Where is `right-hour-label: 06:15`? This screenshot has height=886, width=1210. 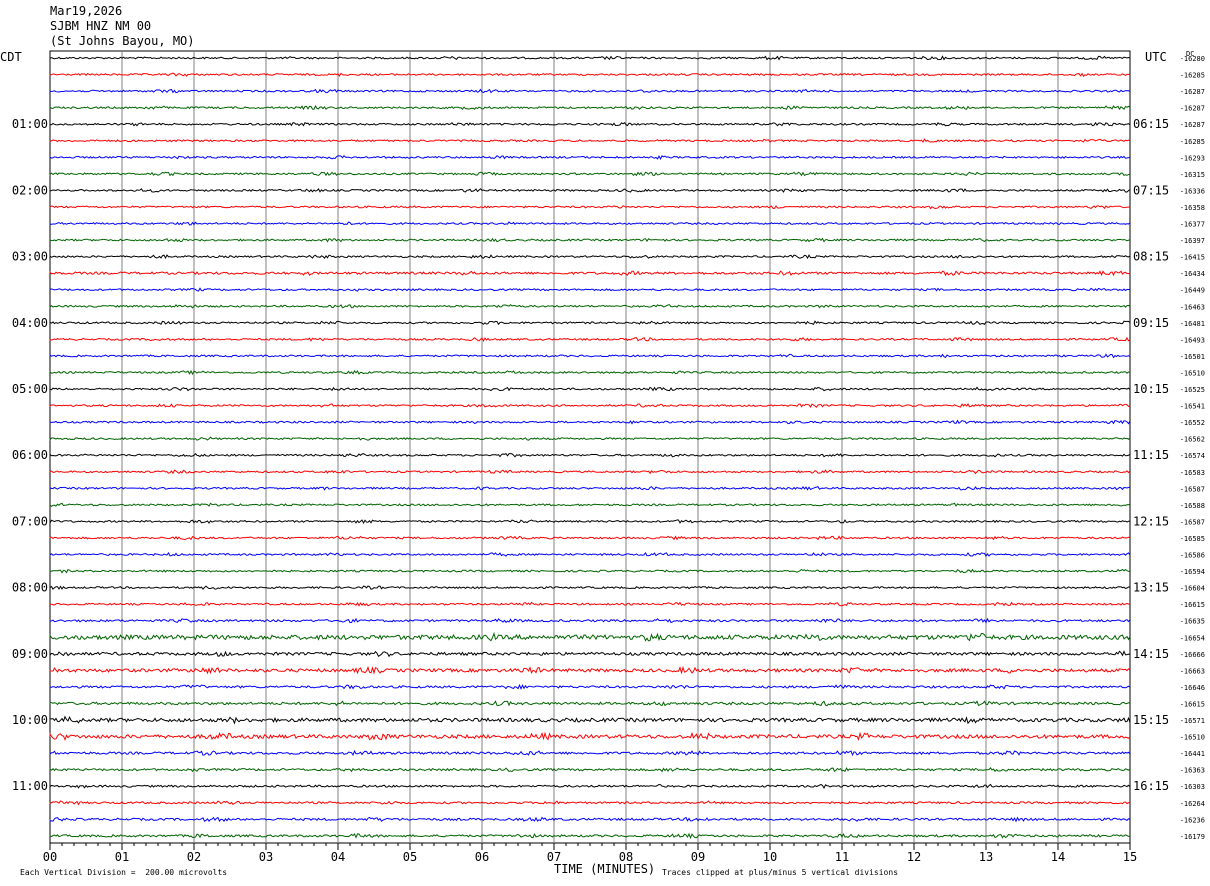 right-hour-label: 06:15 is located at coordinates (1151, 124).